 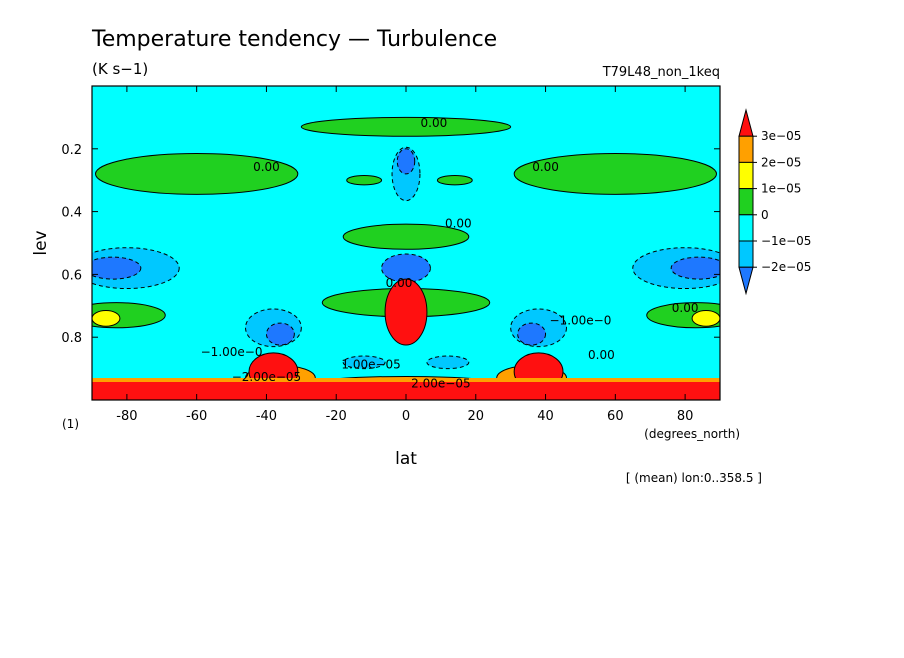 What do you see at coordinates (266, 416) in the screenshot?
I see `x-tick-label: -40` at bounding box center [266, 416].